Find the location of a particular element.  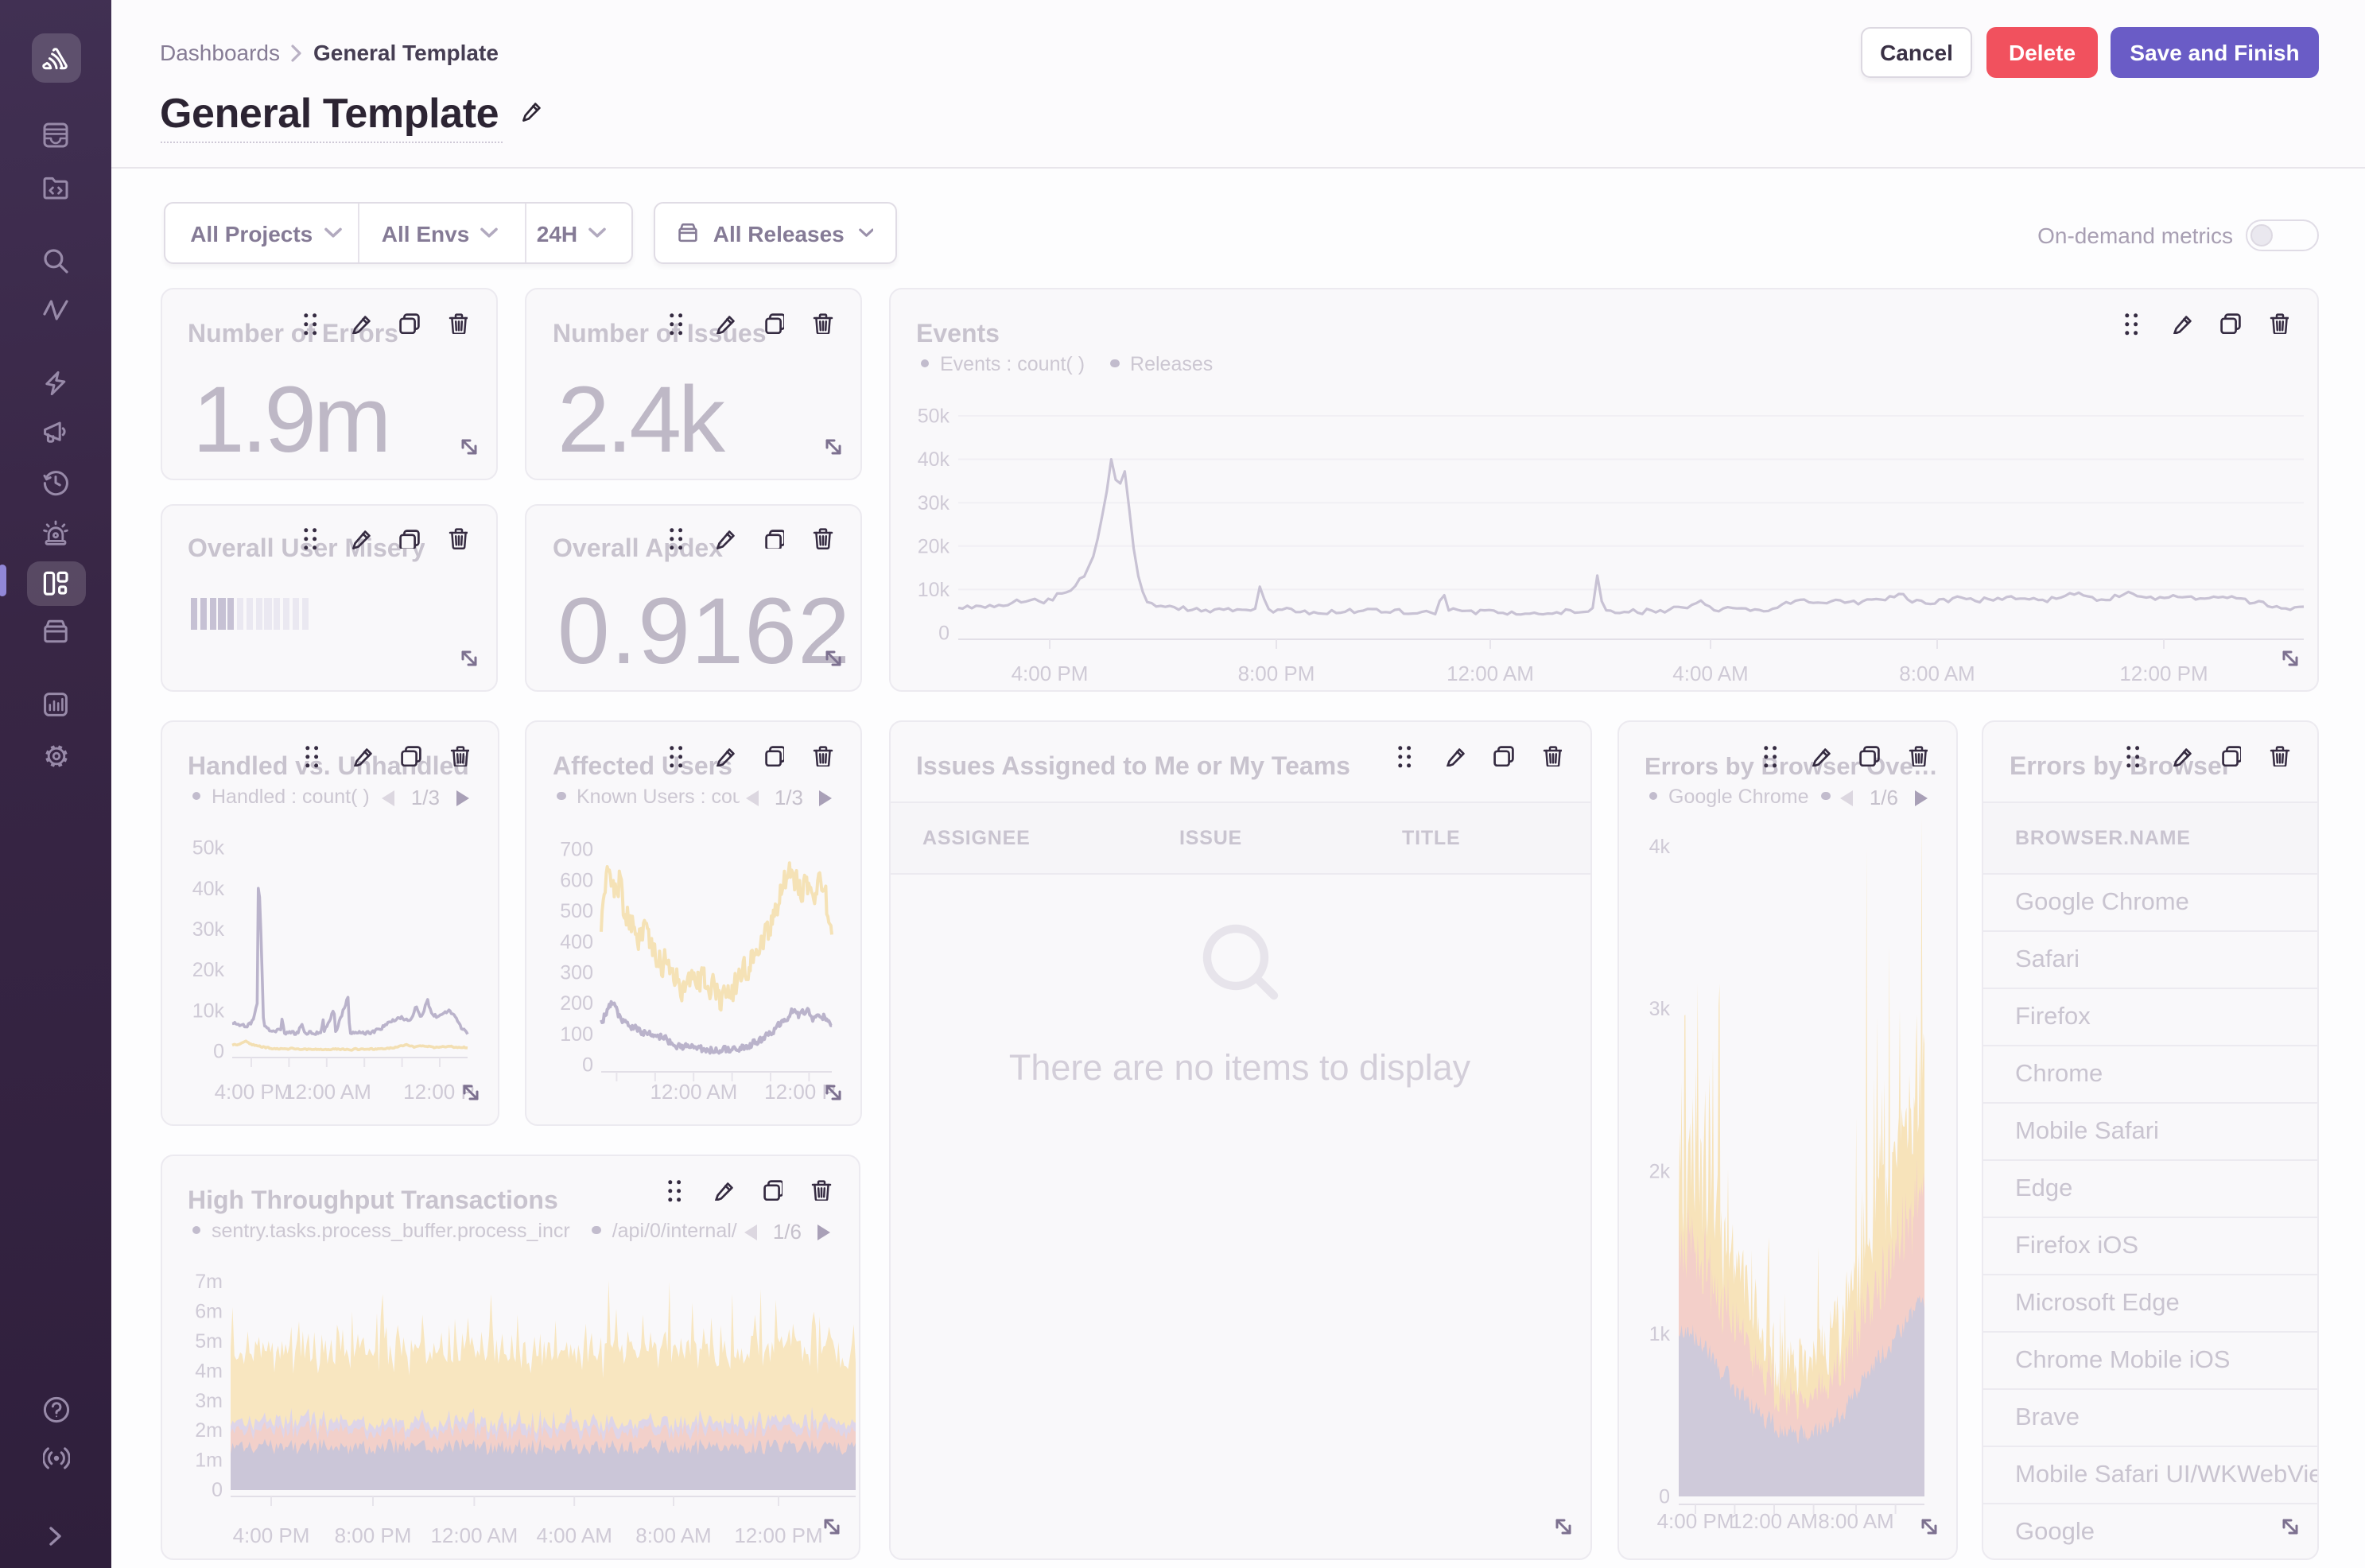

svg-text: 2m is located at coordinates (208, 1430).